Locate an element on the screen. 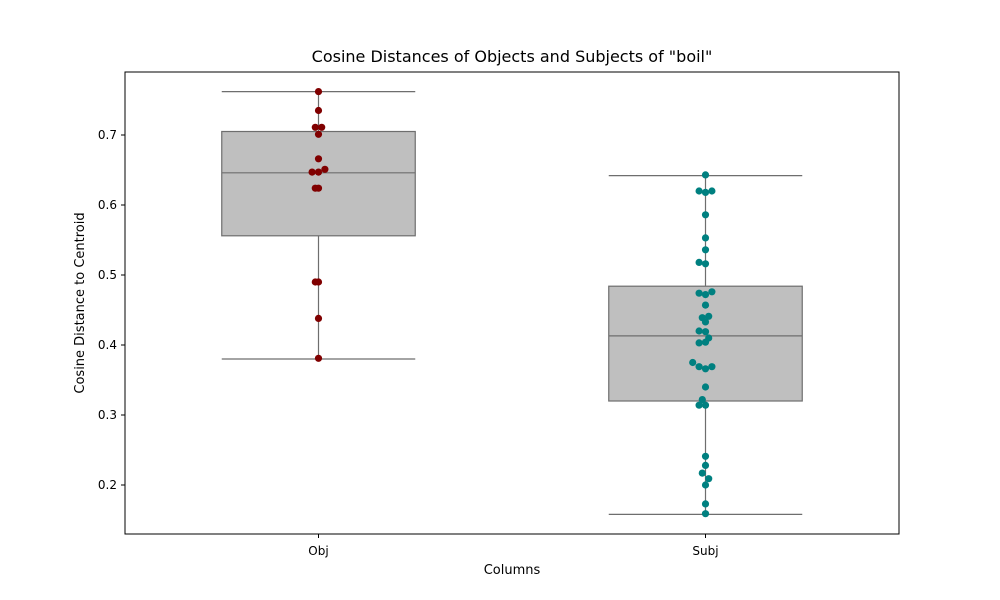  x-axis-label: Columns is located at coordinates (512, 570).